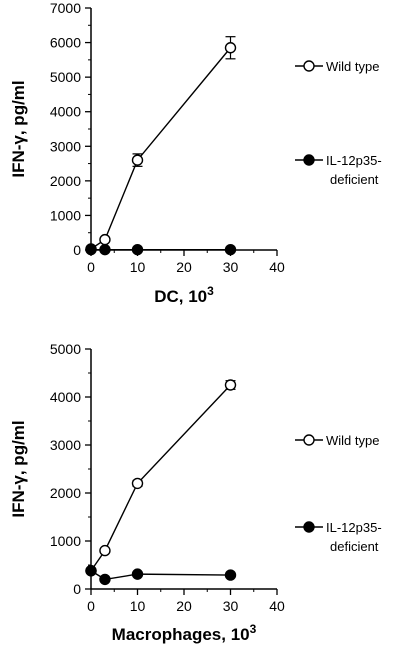  I want to click on x-axis-label: Macrophages, 103, so click(184, 633).